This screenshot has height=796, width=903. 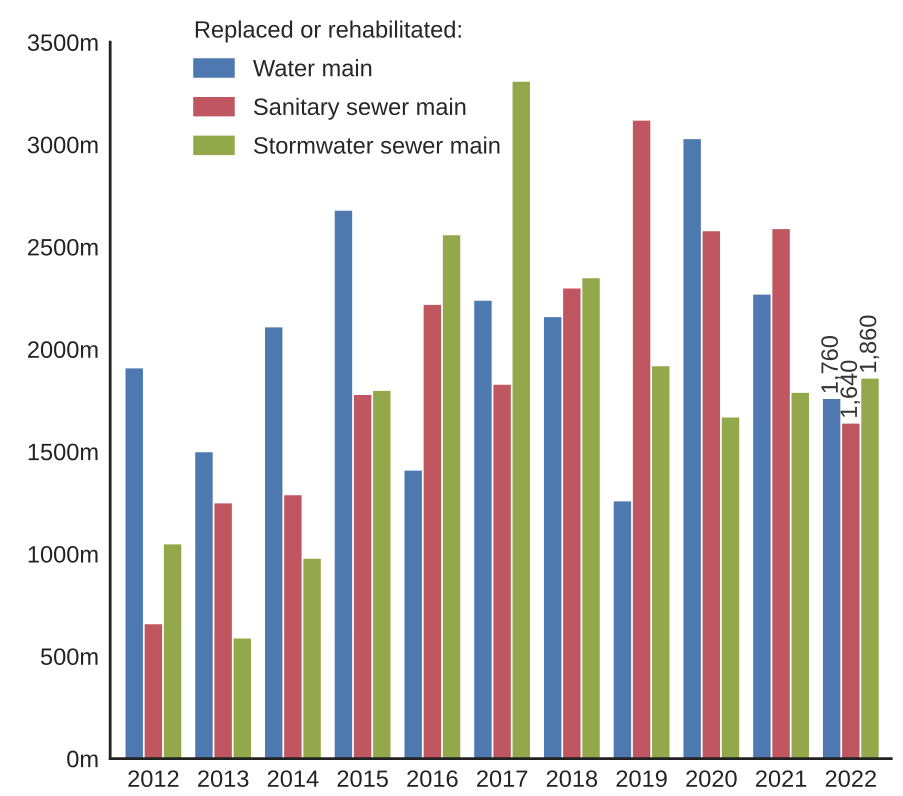 What do you see at coordinates (502, 779) in the screenshot?
I see `x-tick-label: 2017` at bounding box center [502, 779].